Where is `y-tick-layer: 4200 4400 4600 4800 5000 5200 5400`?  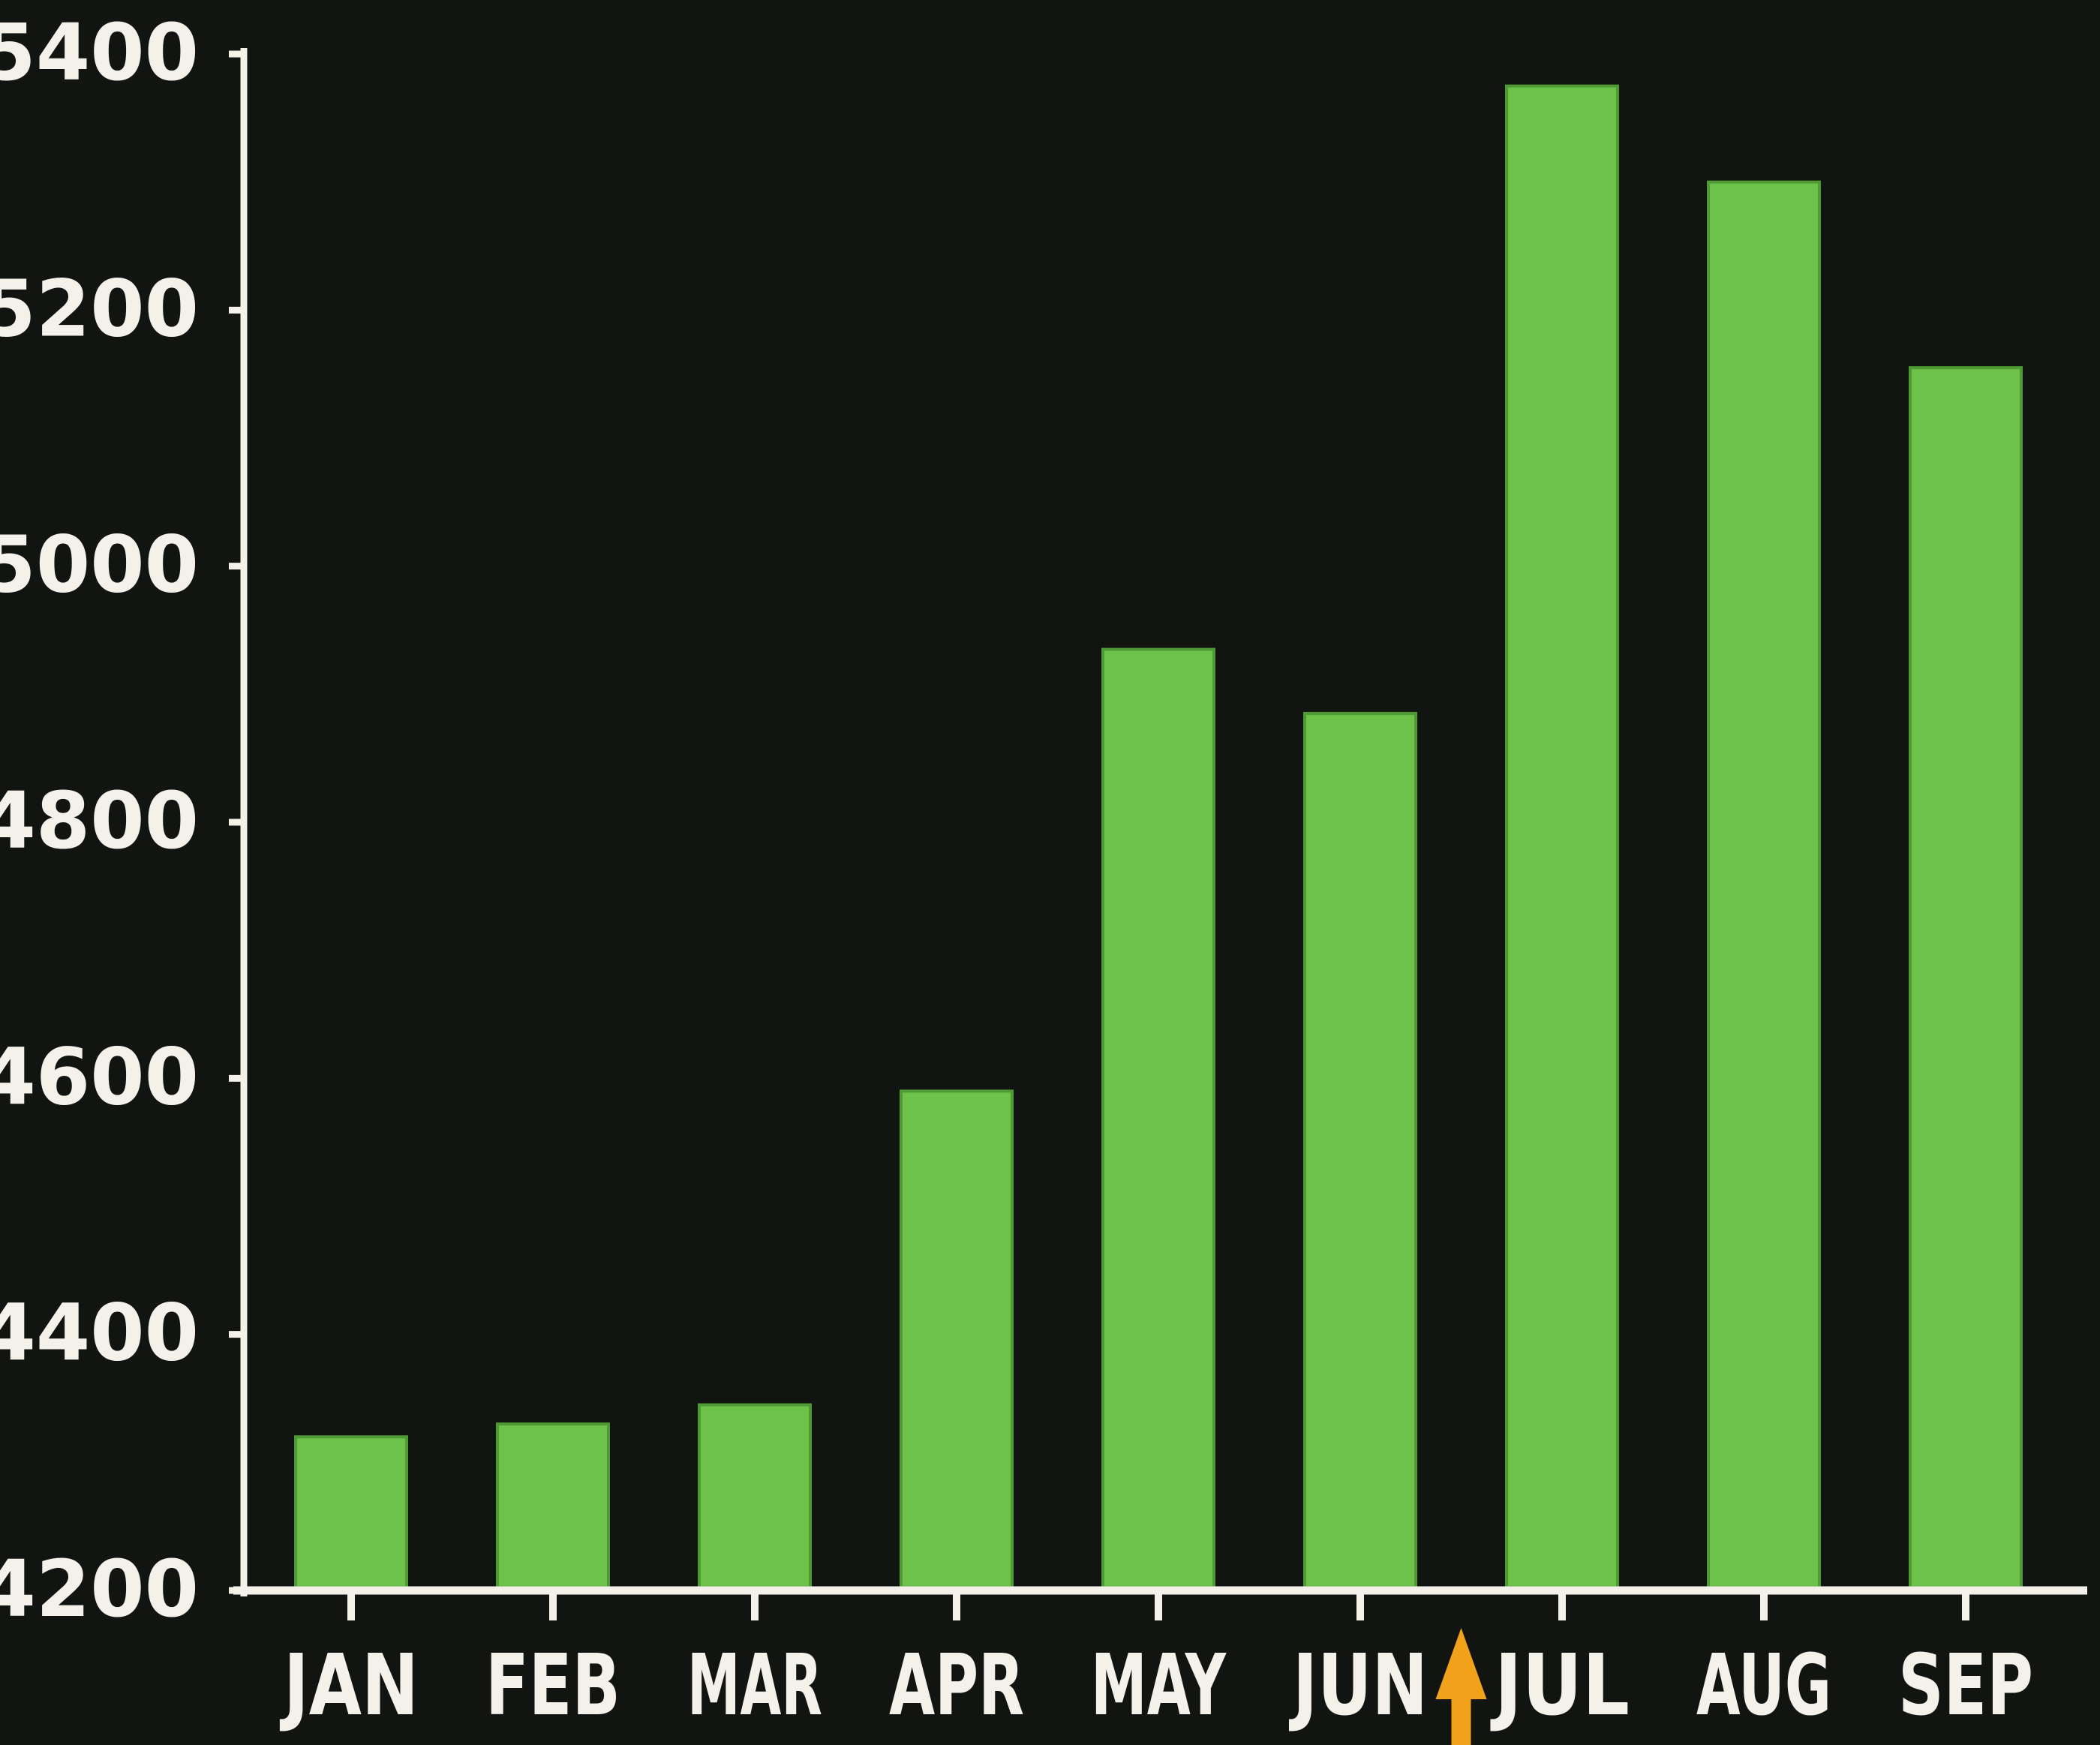 y-tick-layer: 4200 4400 4600 4800 5000 5200 5400 is located at coordinates (122, 821).